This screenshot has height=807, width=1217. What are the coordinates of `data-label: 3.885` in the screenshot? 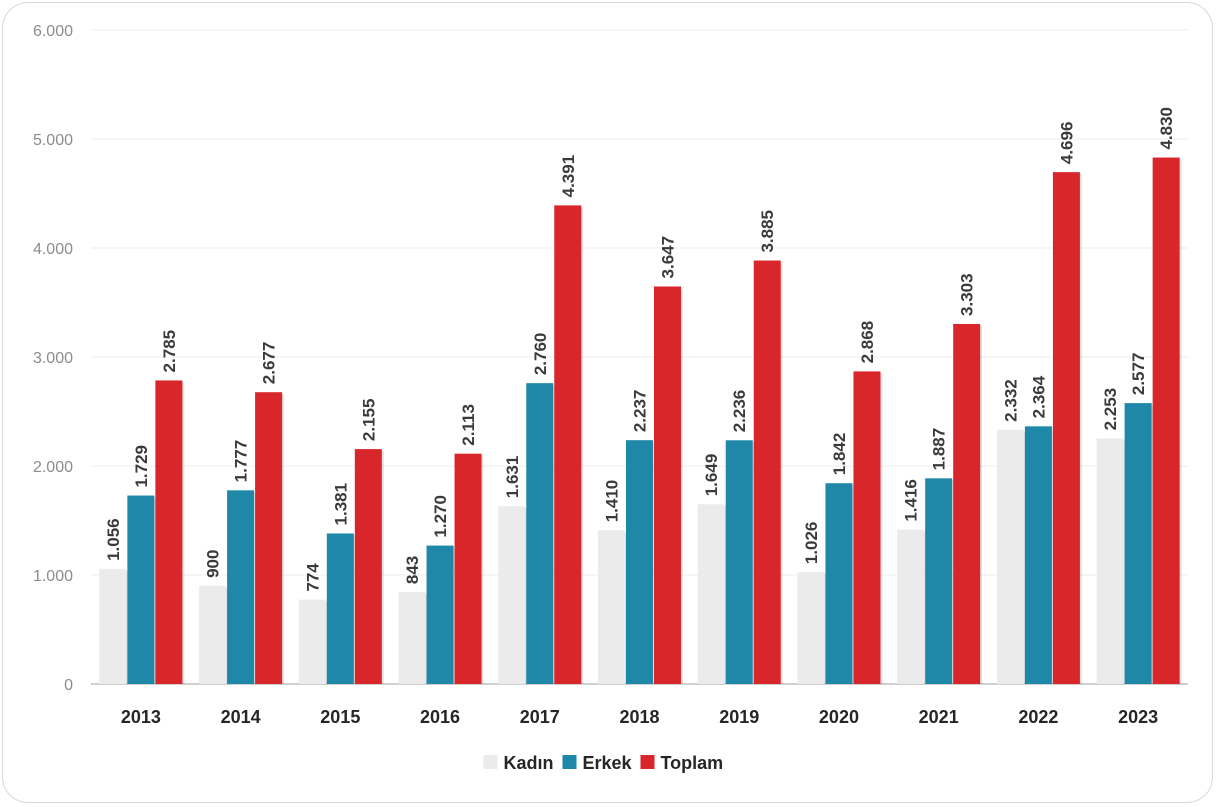 It's located at (767, 231).